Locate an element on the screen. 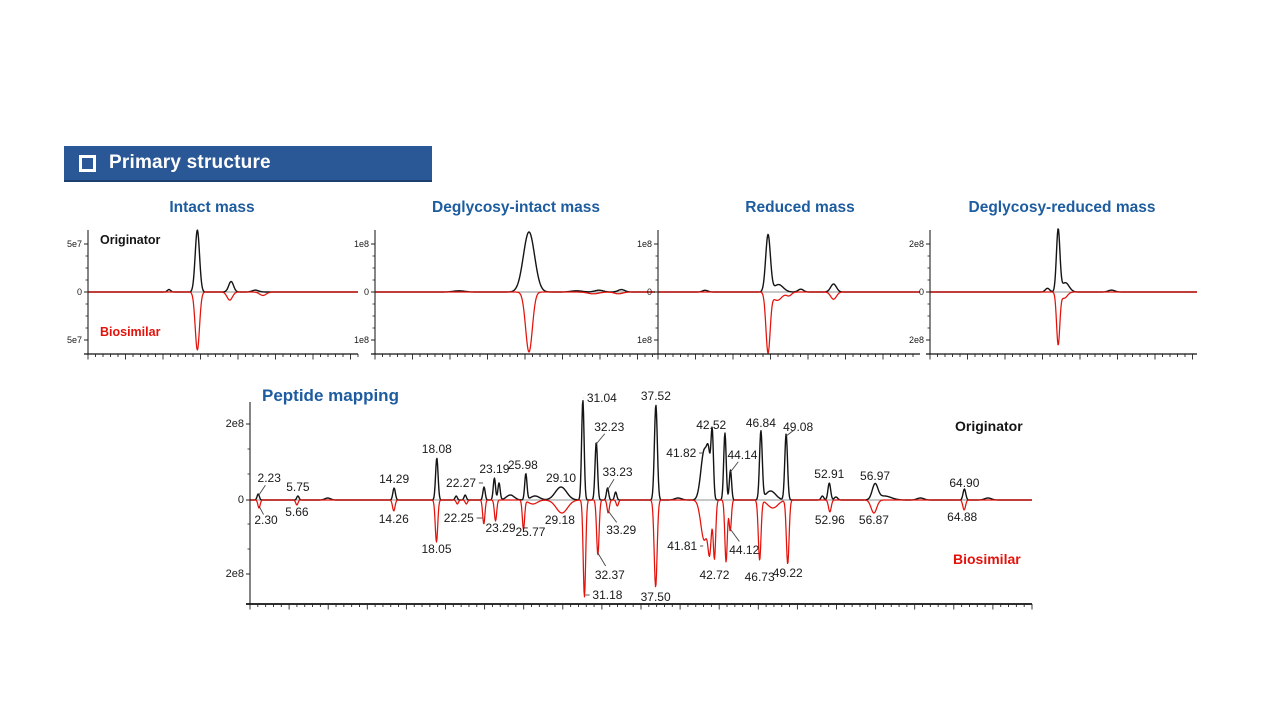 Image resolution: width=1280 pixels, height=720 pixels. peak-label: 2.30 is located at coordinates (266, 520).